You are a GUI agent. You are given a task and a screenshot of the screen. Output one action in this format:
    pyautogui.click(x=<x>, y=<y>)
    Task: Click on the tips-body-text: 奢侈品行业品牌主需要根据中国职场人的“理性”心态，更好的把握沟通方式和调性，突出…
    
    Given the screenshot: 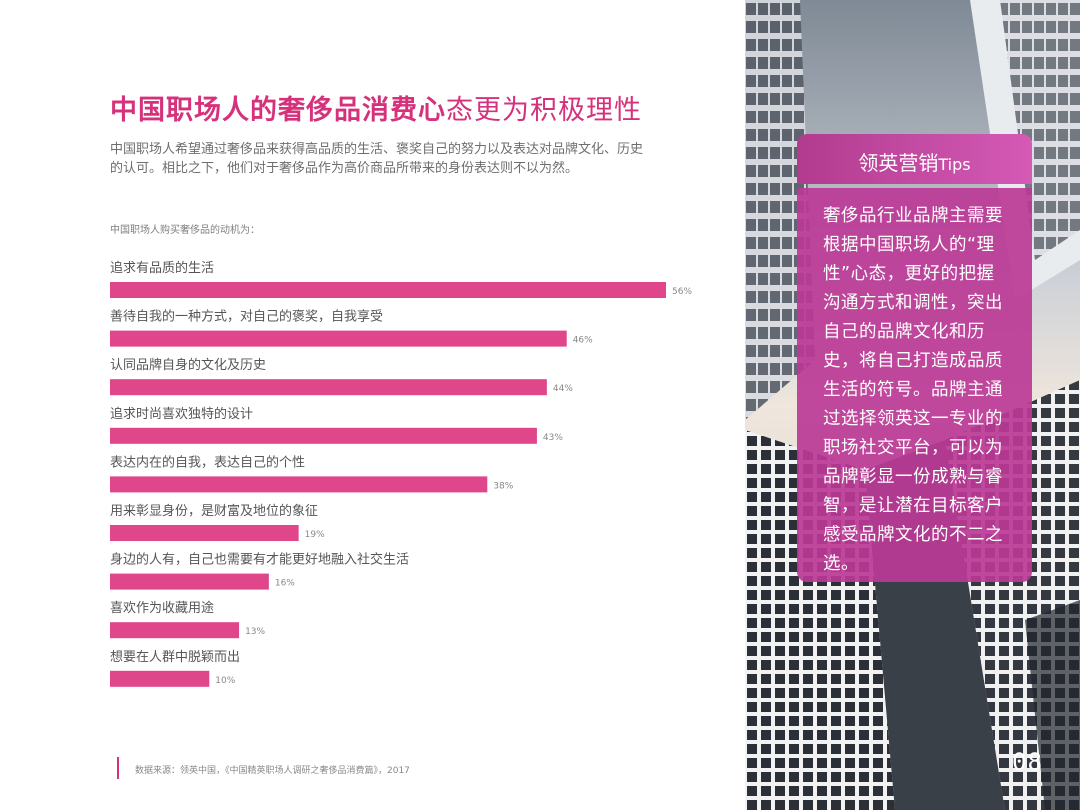 What is the action you would take?
    pyautogui.click(x=913, y=390)
    